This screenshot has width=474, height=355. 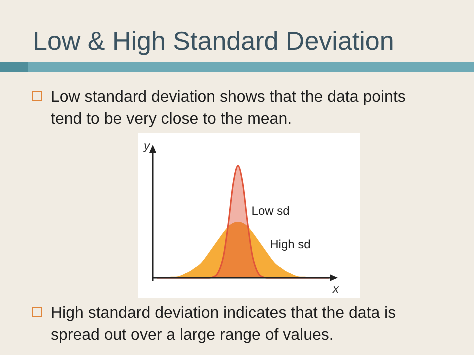 What do you see at coordinates (213, 41) in the screenshot?
I see `chart-title: Low & High Standard Deviation` at bounding box center [213, 41].